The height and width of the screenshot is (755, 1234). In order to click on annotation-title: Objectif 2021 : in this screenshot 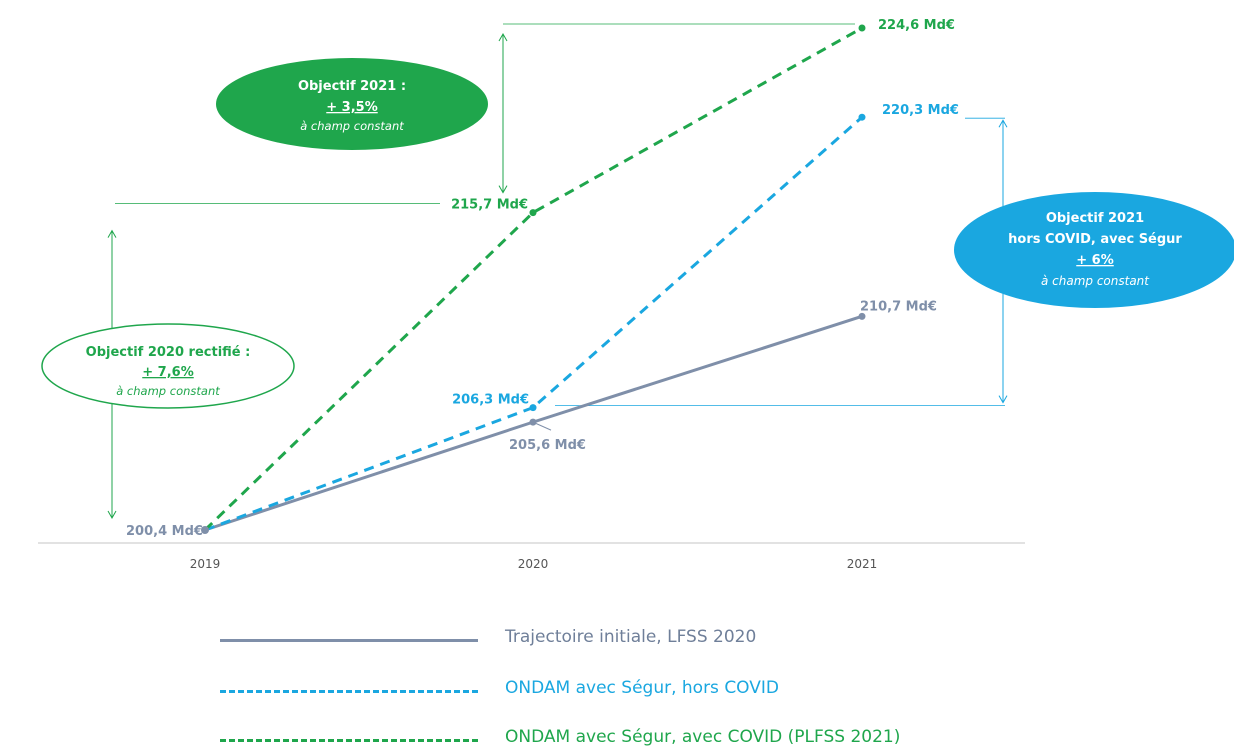, I will do `click(352, 86)`.